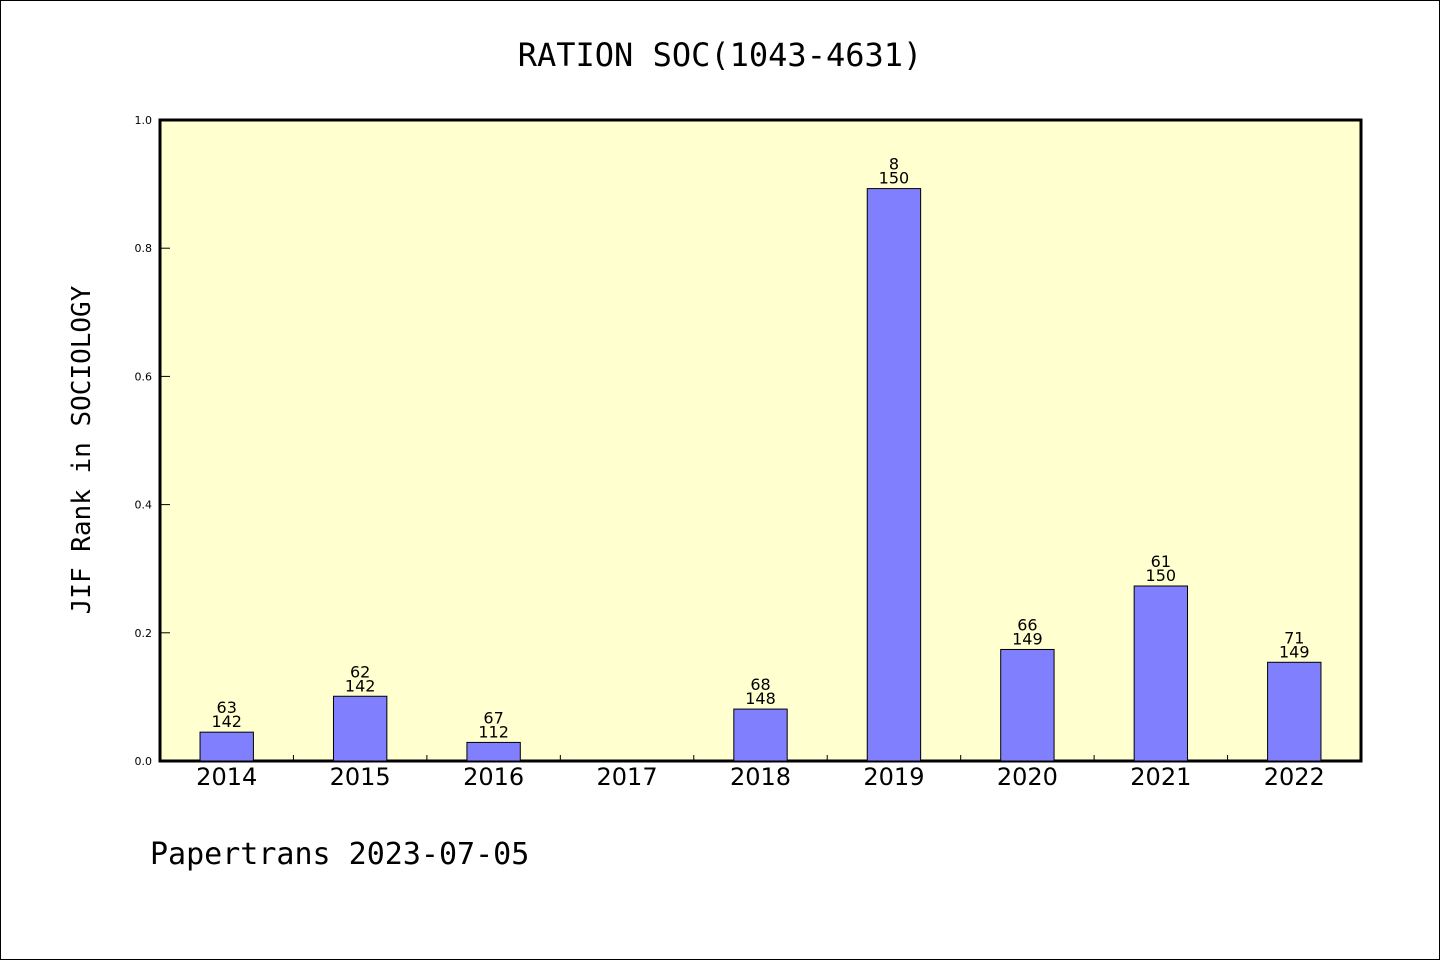  I want to click on footer-credit: Papertrans 2023-07-05, so click(339, 854).